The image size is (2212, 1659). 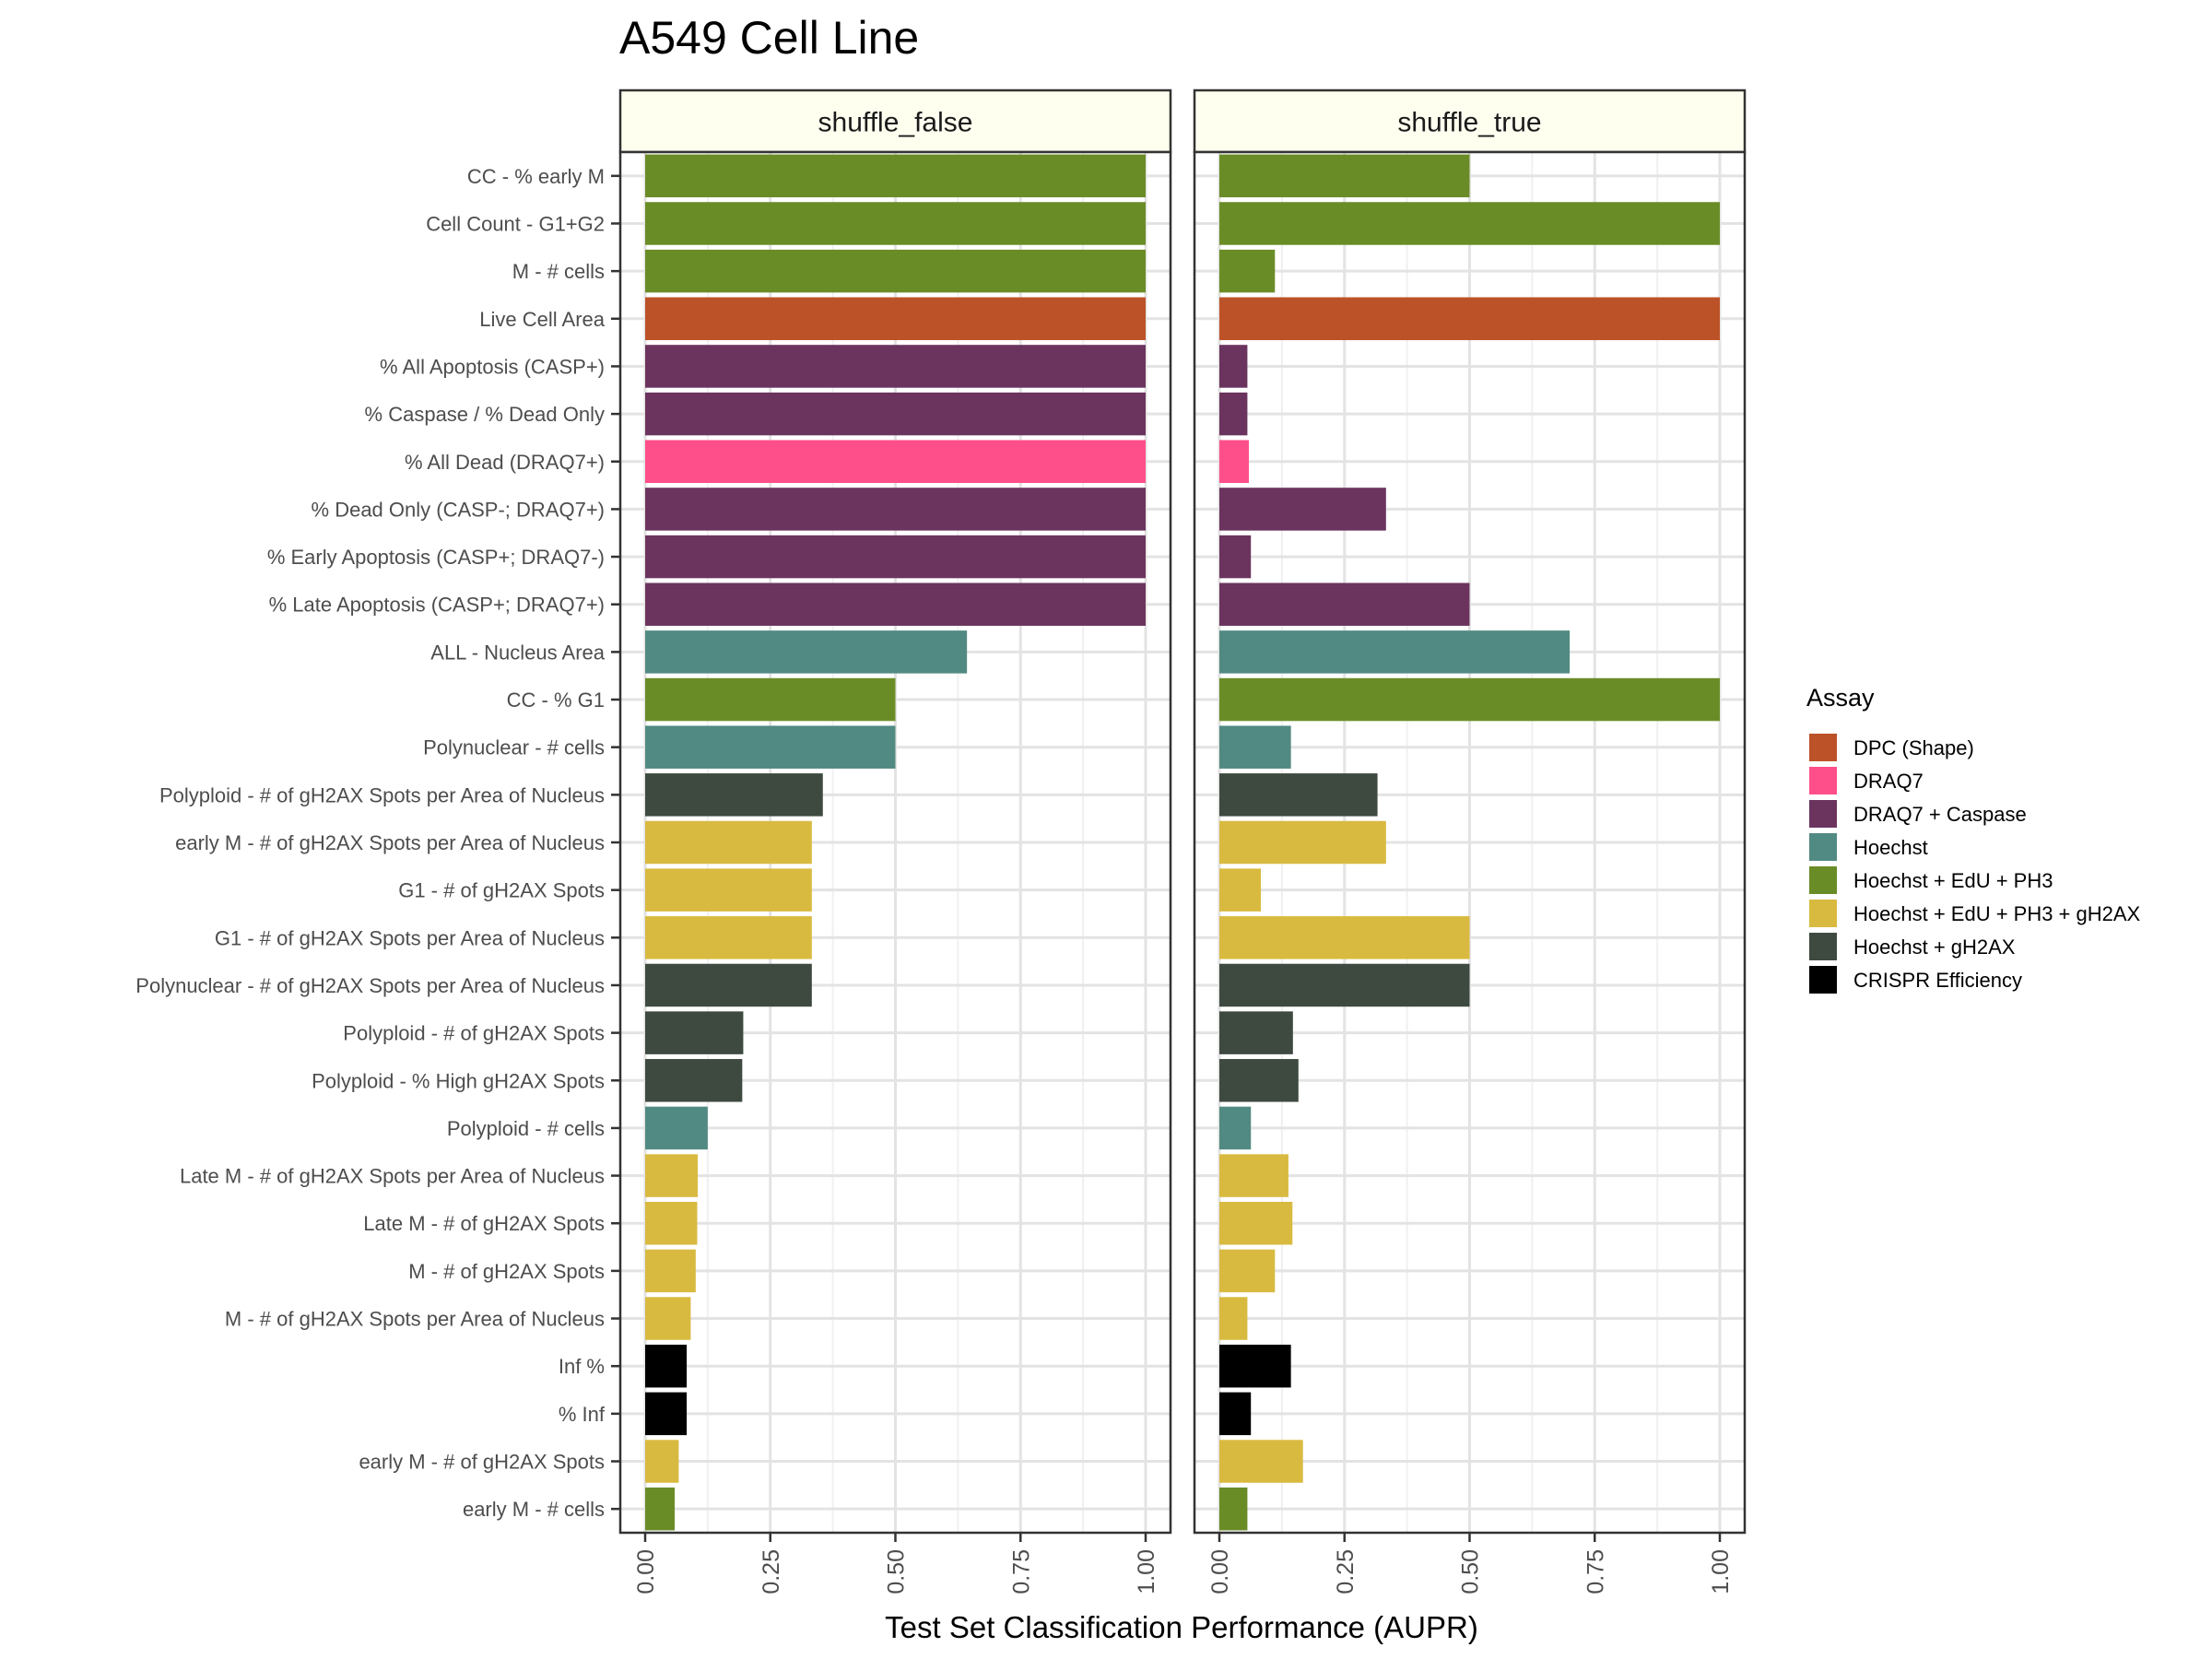 I want to click on y-tick-label: Polyploid - % High gH2AX Spots, so click(x=458, y=1080).